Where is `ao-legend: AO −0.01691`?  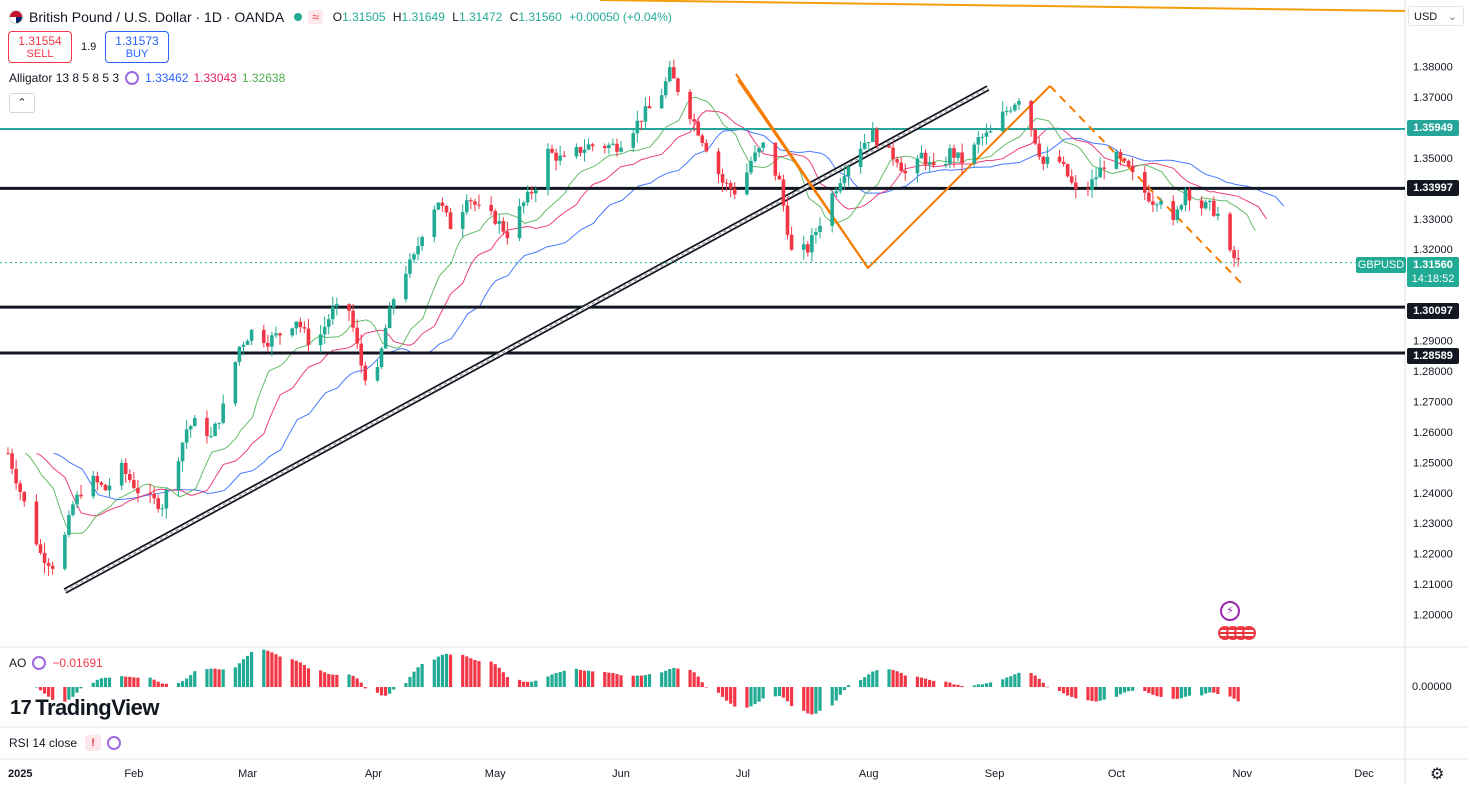 ao-legend: AO −0.01691 is located at coordinates (56, 663).